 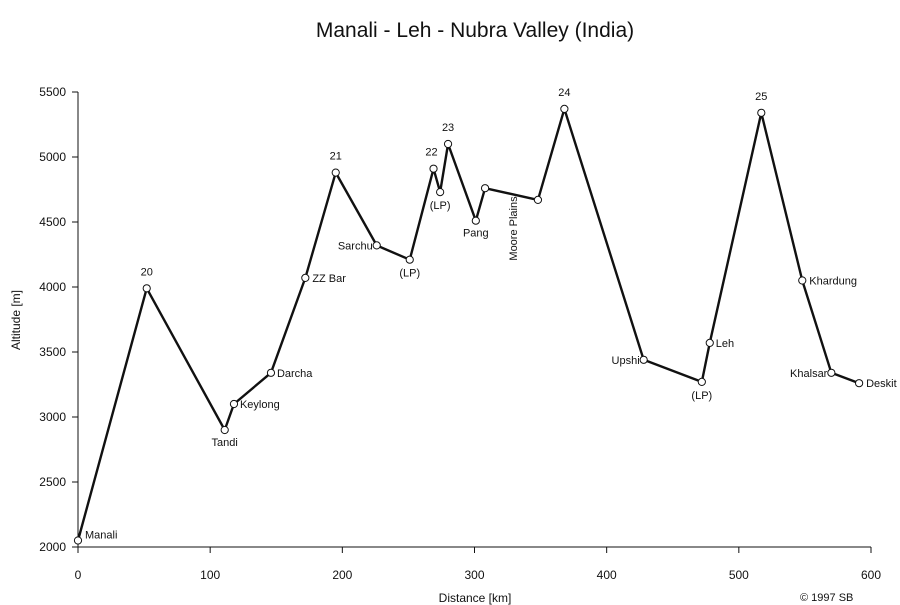 What do you see at coordinates (58, 319) in the screenshot?
I see `y-tick-labels: 2000 2500 3000 3500 4000 4500 5000 5500` at bounding box center [58, 319].